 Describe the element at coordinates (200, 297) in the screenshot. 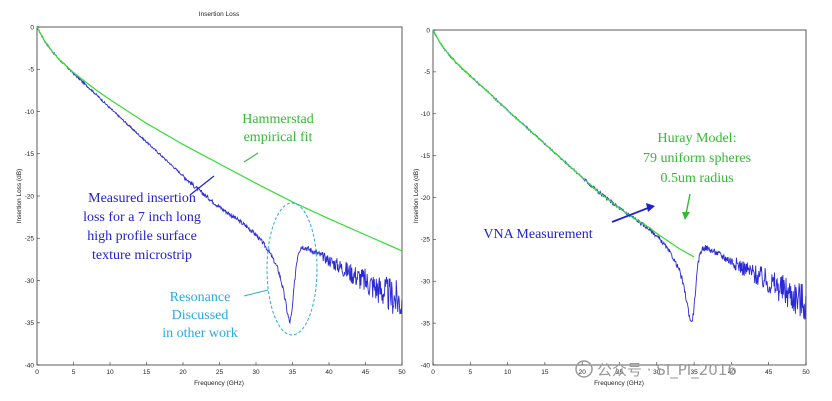

I see `resonance-label-line1: Resonance` at that location.